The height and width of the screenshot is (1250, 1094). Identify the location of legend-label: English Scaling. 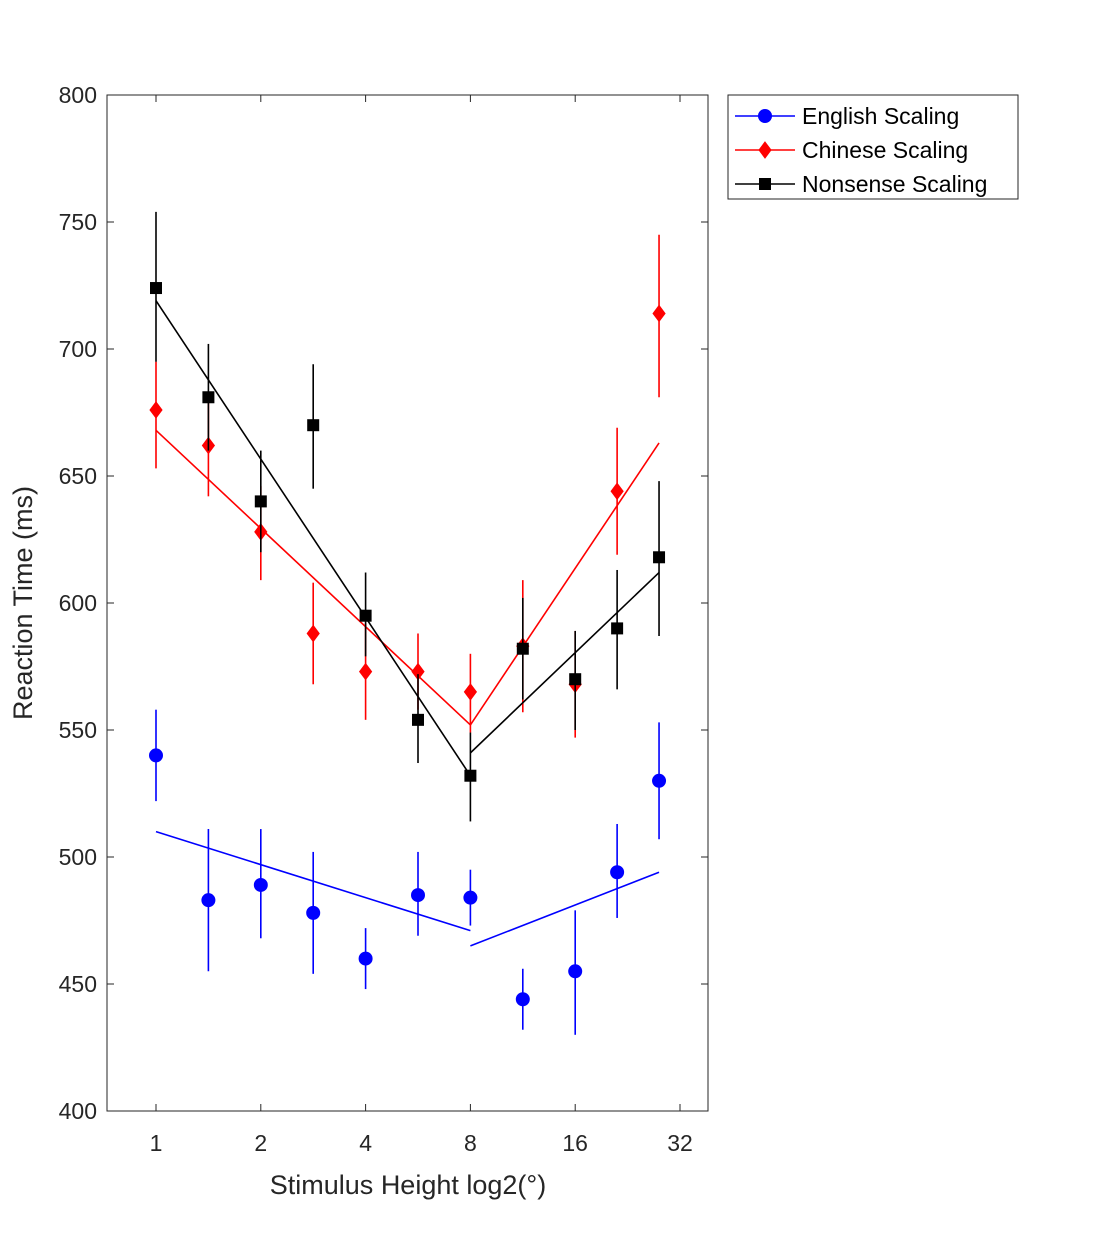
(880, 116).